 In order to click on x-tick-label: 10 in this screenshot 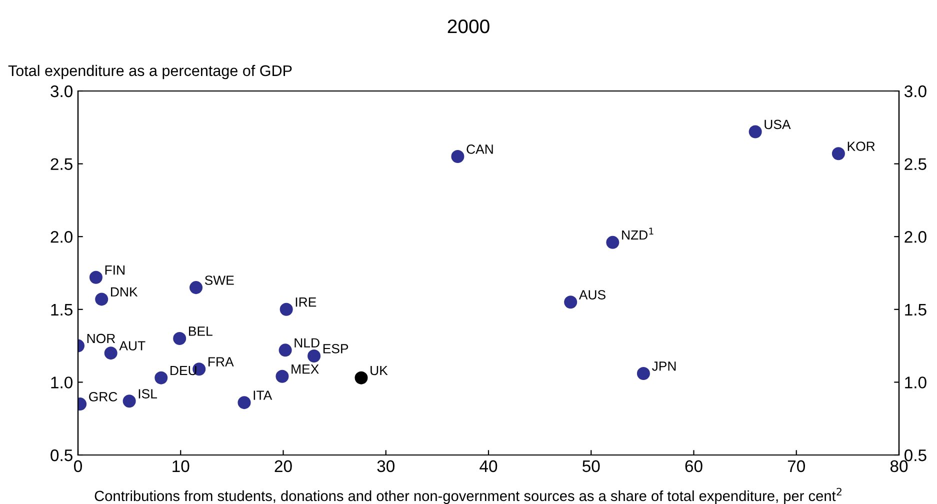, I will do `click(181, 466)`.